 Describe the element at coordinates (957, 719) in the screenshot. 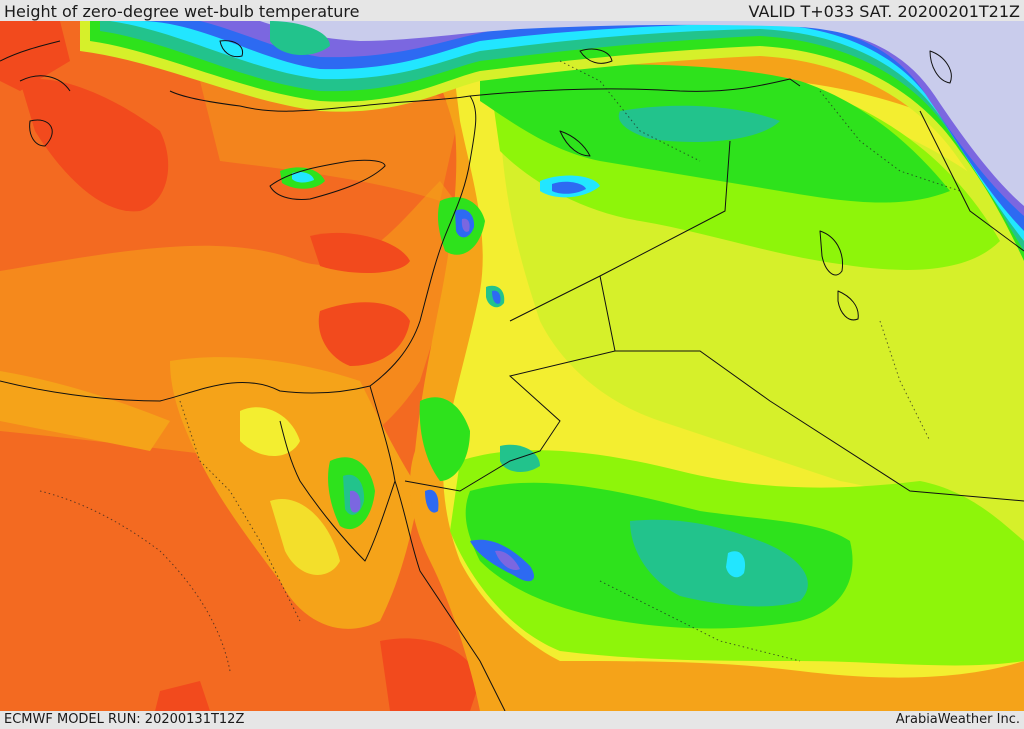

I see `credit-label: ArabiaWeather Inc.` at that location.